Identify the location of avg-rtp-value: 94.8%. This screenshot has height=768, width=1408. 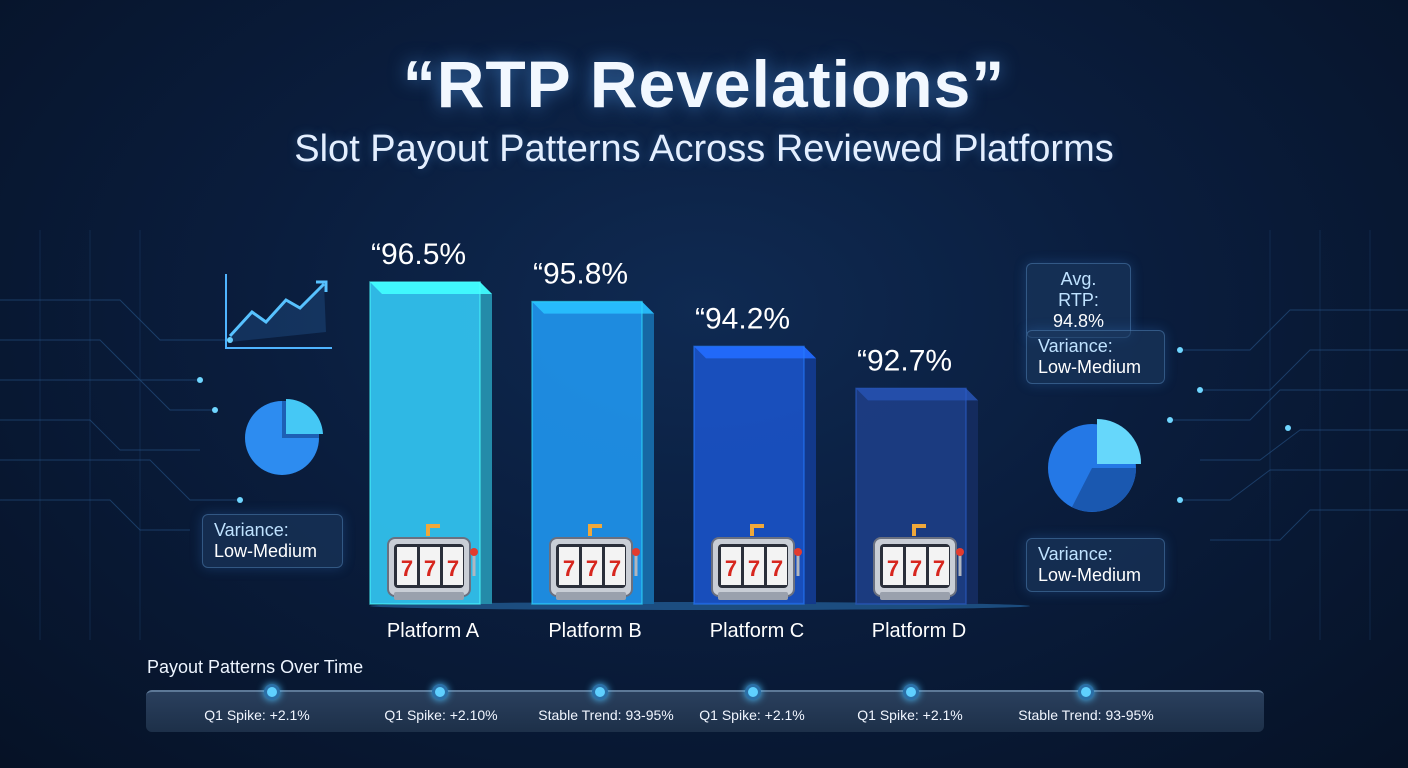
(1078, 321).